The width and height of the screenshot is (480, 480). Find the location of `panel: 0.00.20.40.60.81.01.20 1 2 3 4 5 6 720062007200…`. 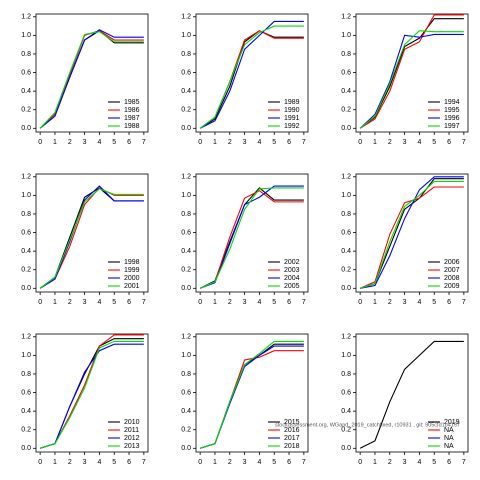

panel: 0.00.20.40.60.81.01.20 1 2 3 4 5 6 720062007200… is located at coordinates (405, 239).